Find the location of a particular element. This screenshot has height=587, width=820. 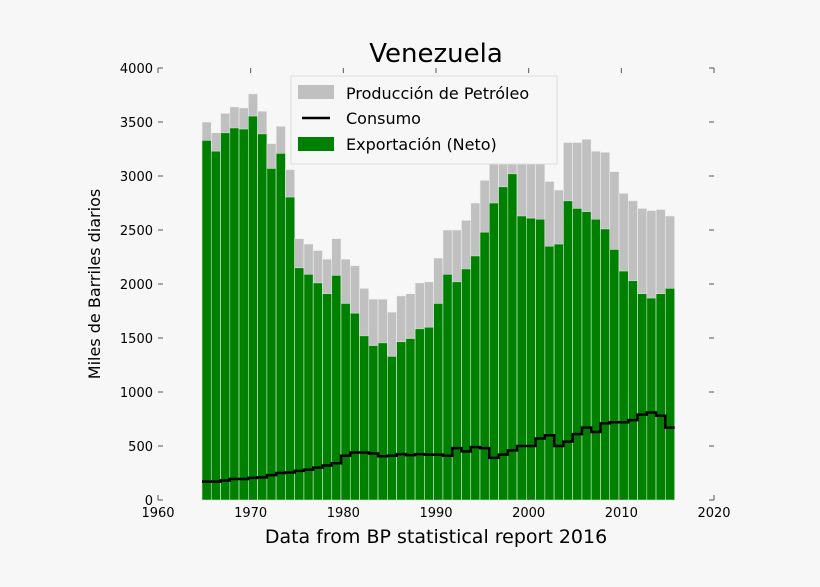

bar-export-2015 is located at coordinates (670, 394).